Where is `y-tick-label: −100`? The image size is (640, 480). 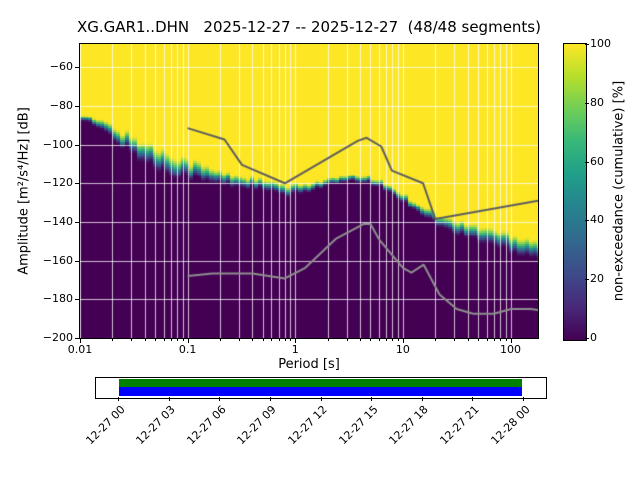
y-tick-label: −100 is located at coordinates (57, 144).